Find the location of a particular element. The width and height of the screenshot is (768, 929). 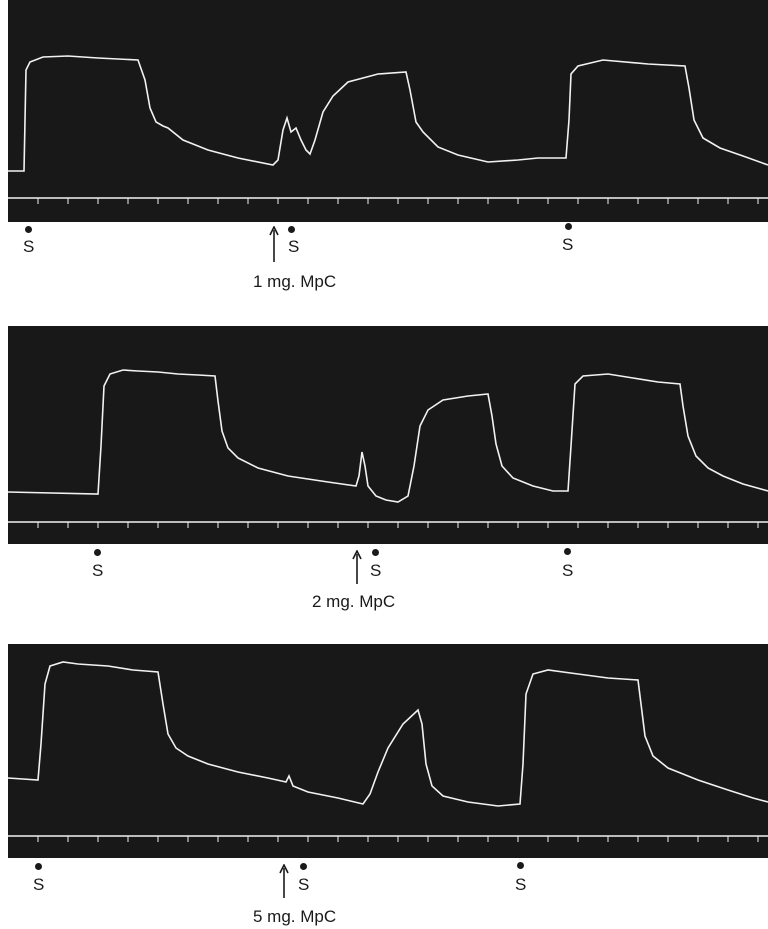

dose-label: 1 mg. MpC is located at coordinates (295, 281).